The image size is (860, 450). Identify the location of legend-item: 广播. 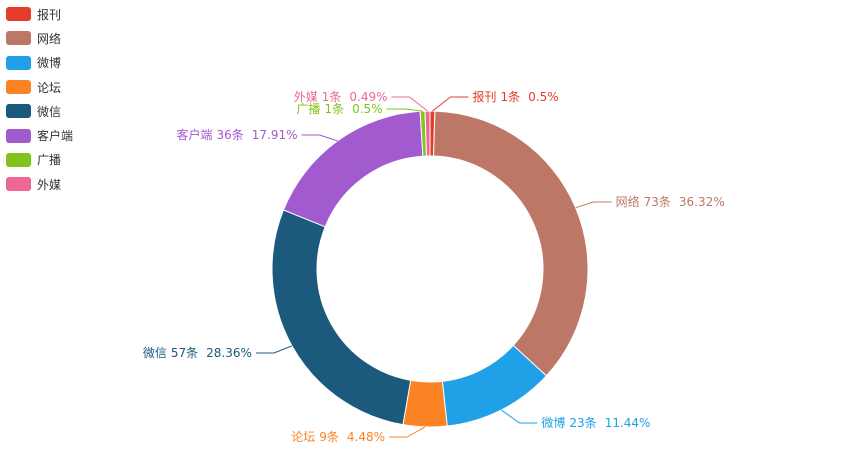
(39, 160).